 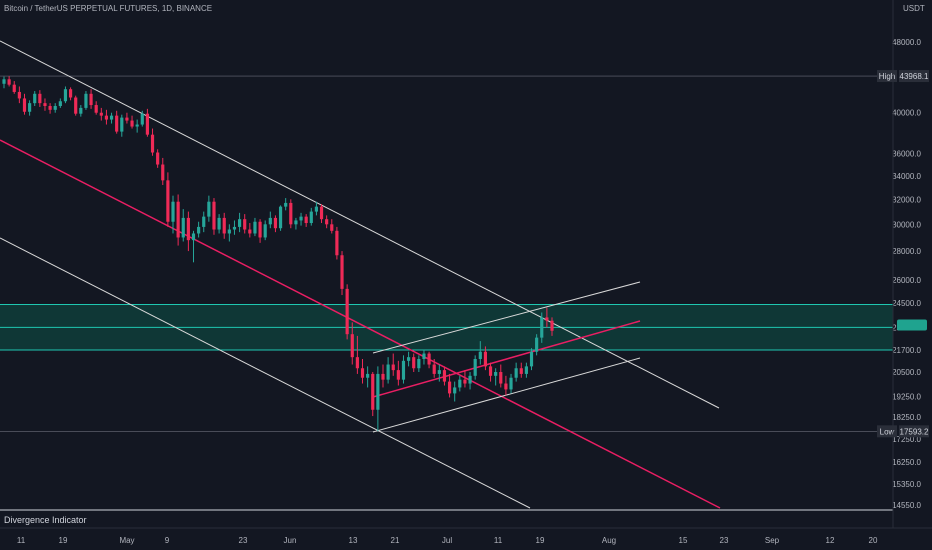 What do you see at coordinates (906, 251) in the screenshot?
I see `y-tick-label: 28000.0` at bounding box center [906, 251].